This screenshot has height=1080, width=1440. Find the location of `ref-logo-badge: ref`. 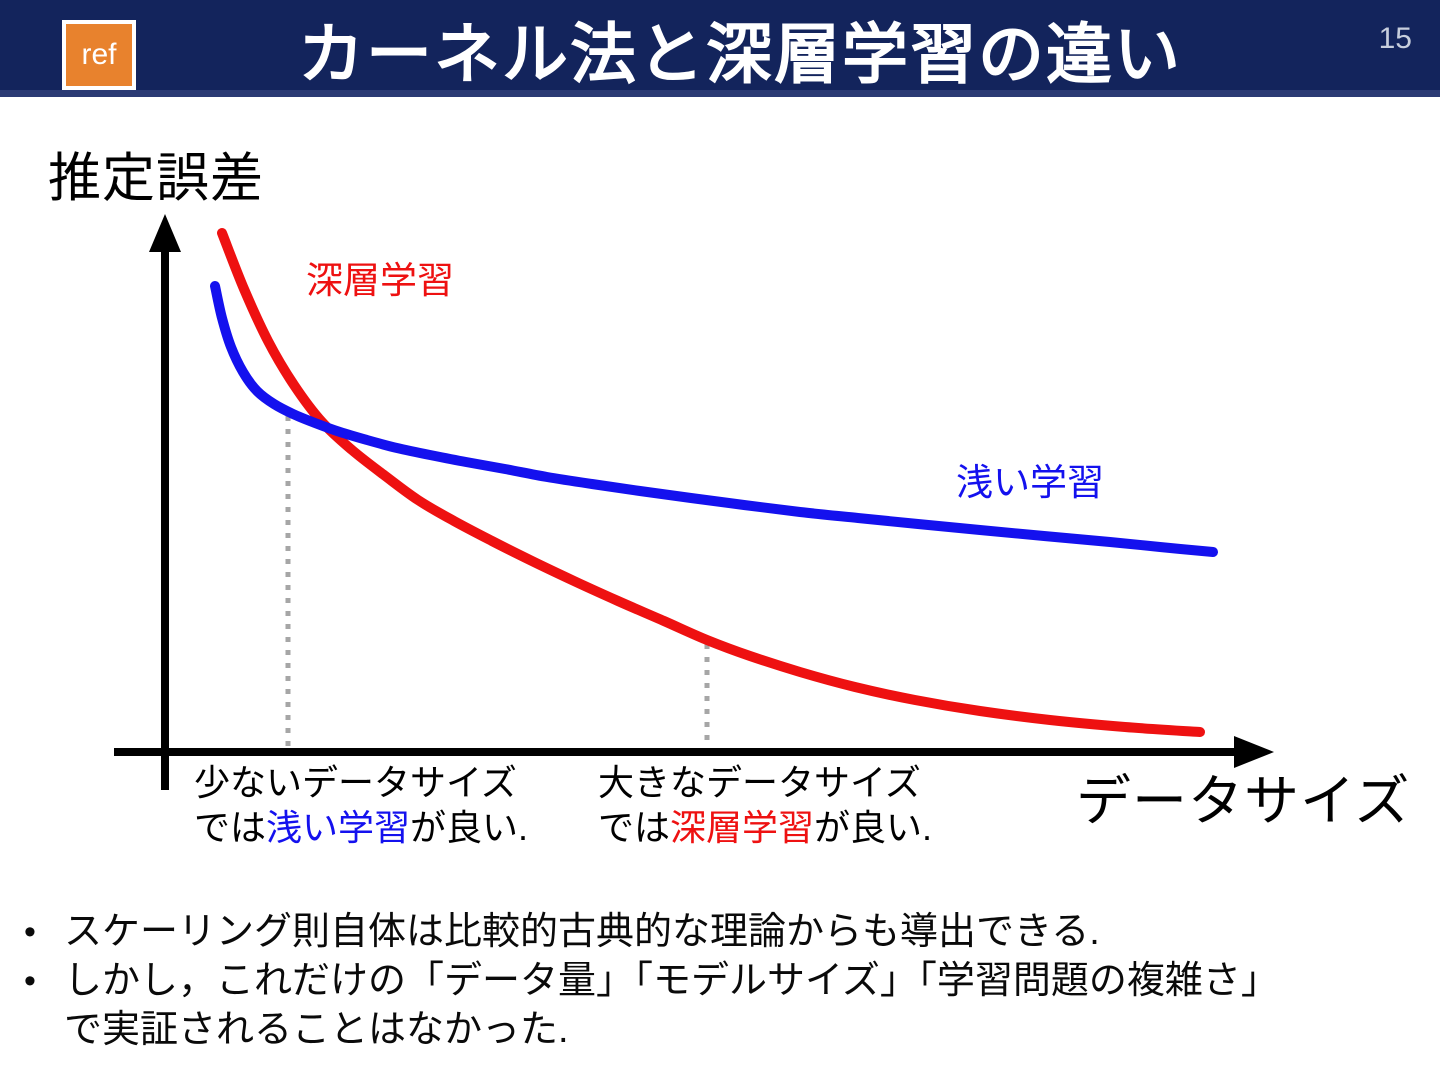

ref-logo-badge: ref is located at coordinates (99, 55).